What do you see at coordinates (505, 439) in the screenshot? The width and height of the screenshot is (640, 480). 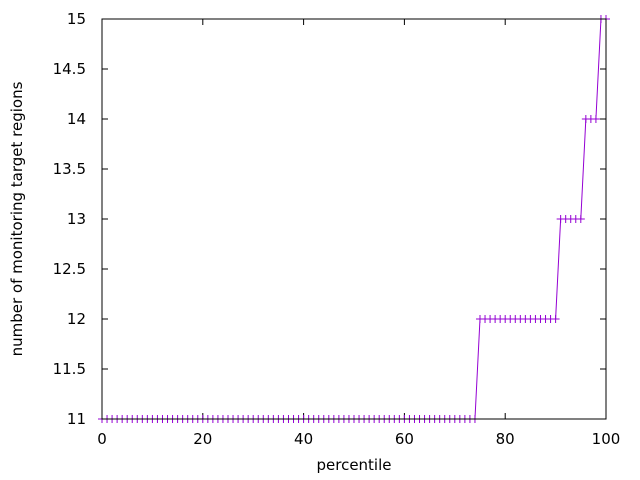 I see `x-tick-label: 80` at bounding box center [505, 439].